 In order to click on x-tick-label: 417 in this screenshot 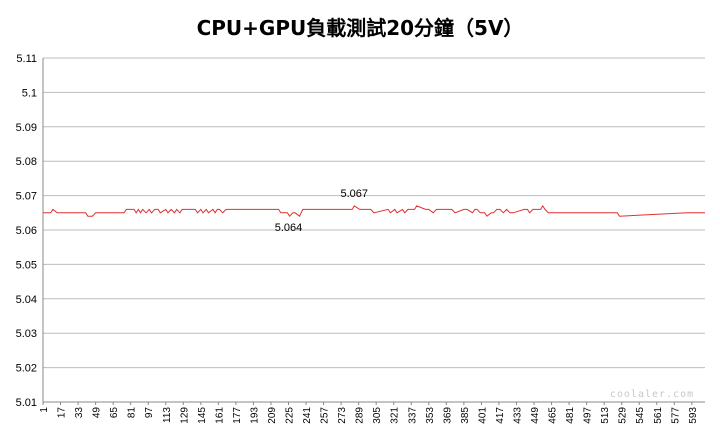, I will do `click(500, 415)`.